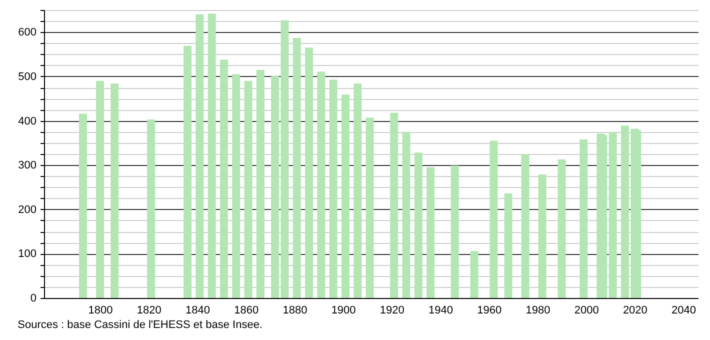 This screenshot has width=710, height=340. I want to click on y-tick-label: 600, so click(27, 32).